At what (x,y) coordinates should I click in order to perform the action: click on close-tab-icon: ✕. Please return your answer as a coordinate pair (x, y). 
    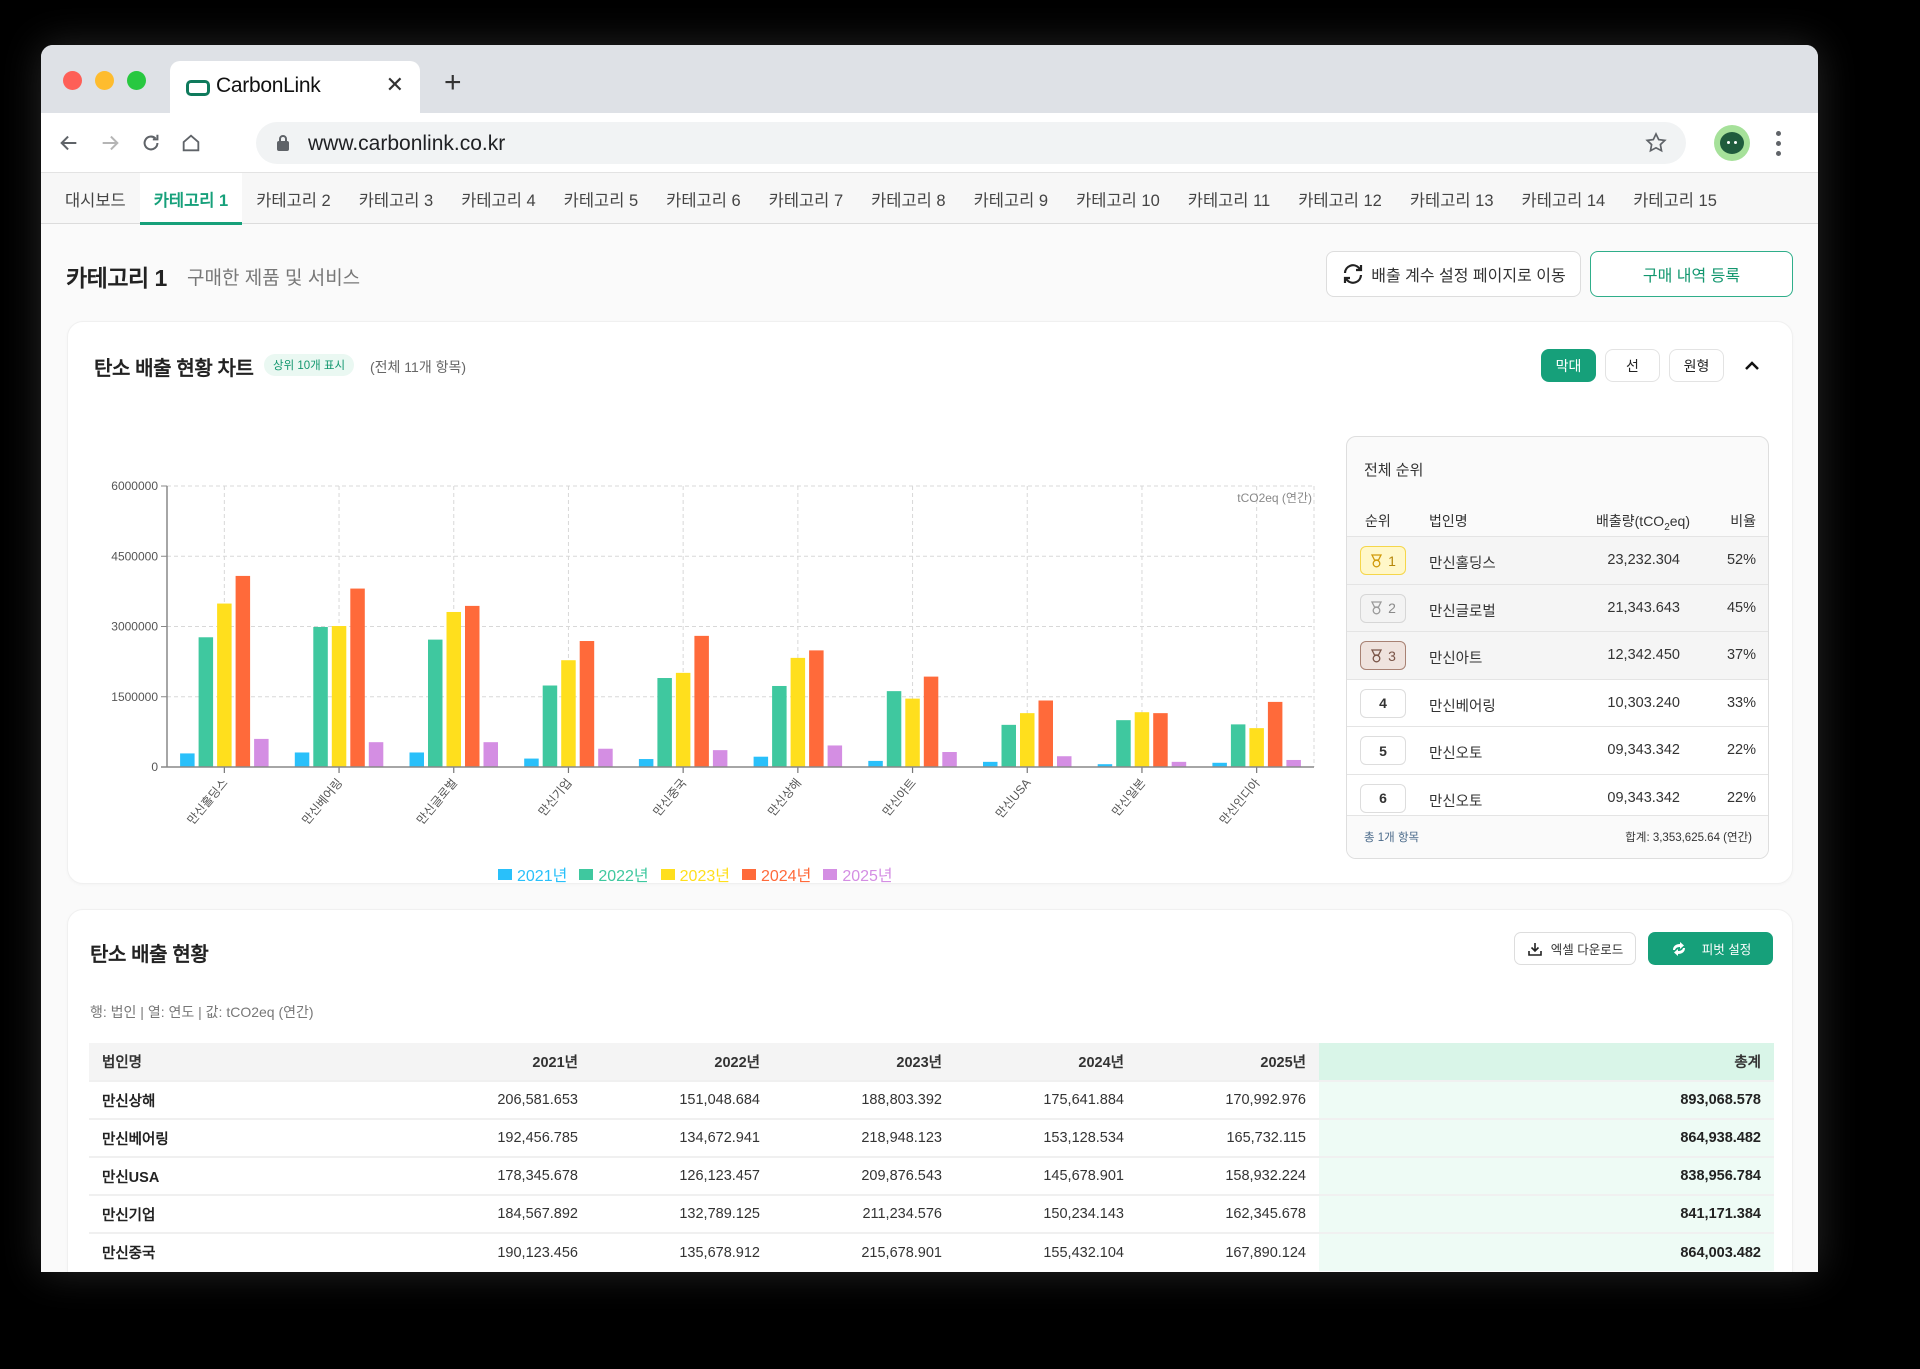
    Looking at the image, I should click on (394, 84).